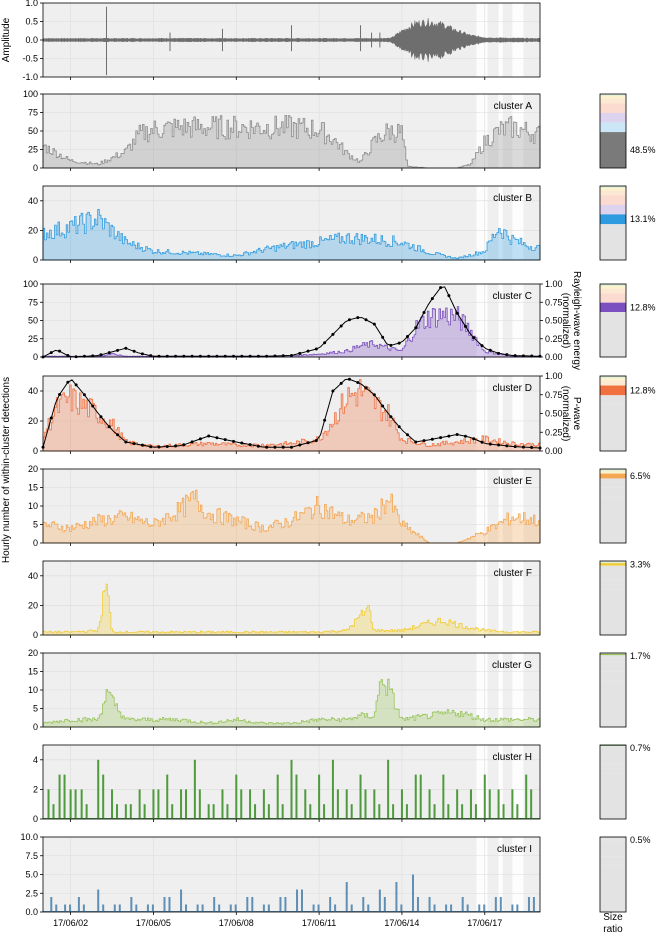  What do you see at coordinates (625, 873) in the screenshot?
I see `size-bar-cluster_I: 0.5%` at bounding box center [625, 873].